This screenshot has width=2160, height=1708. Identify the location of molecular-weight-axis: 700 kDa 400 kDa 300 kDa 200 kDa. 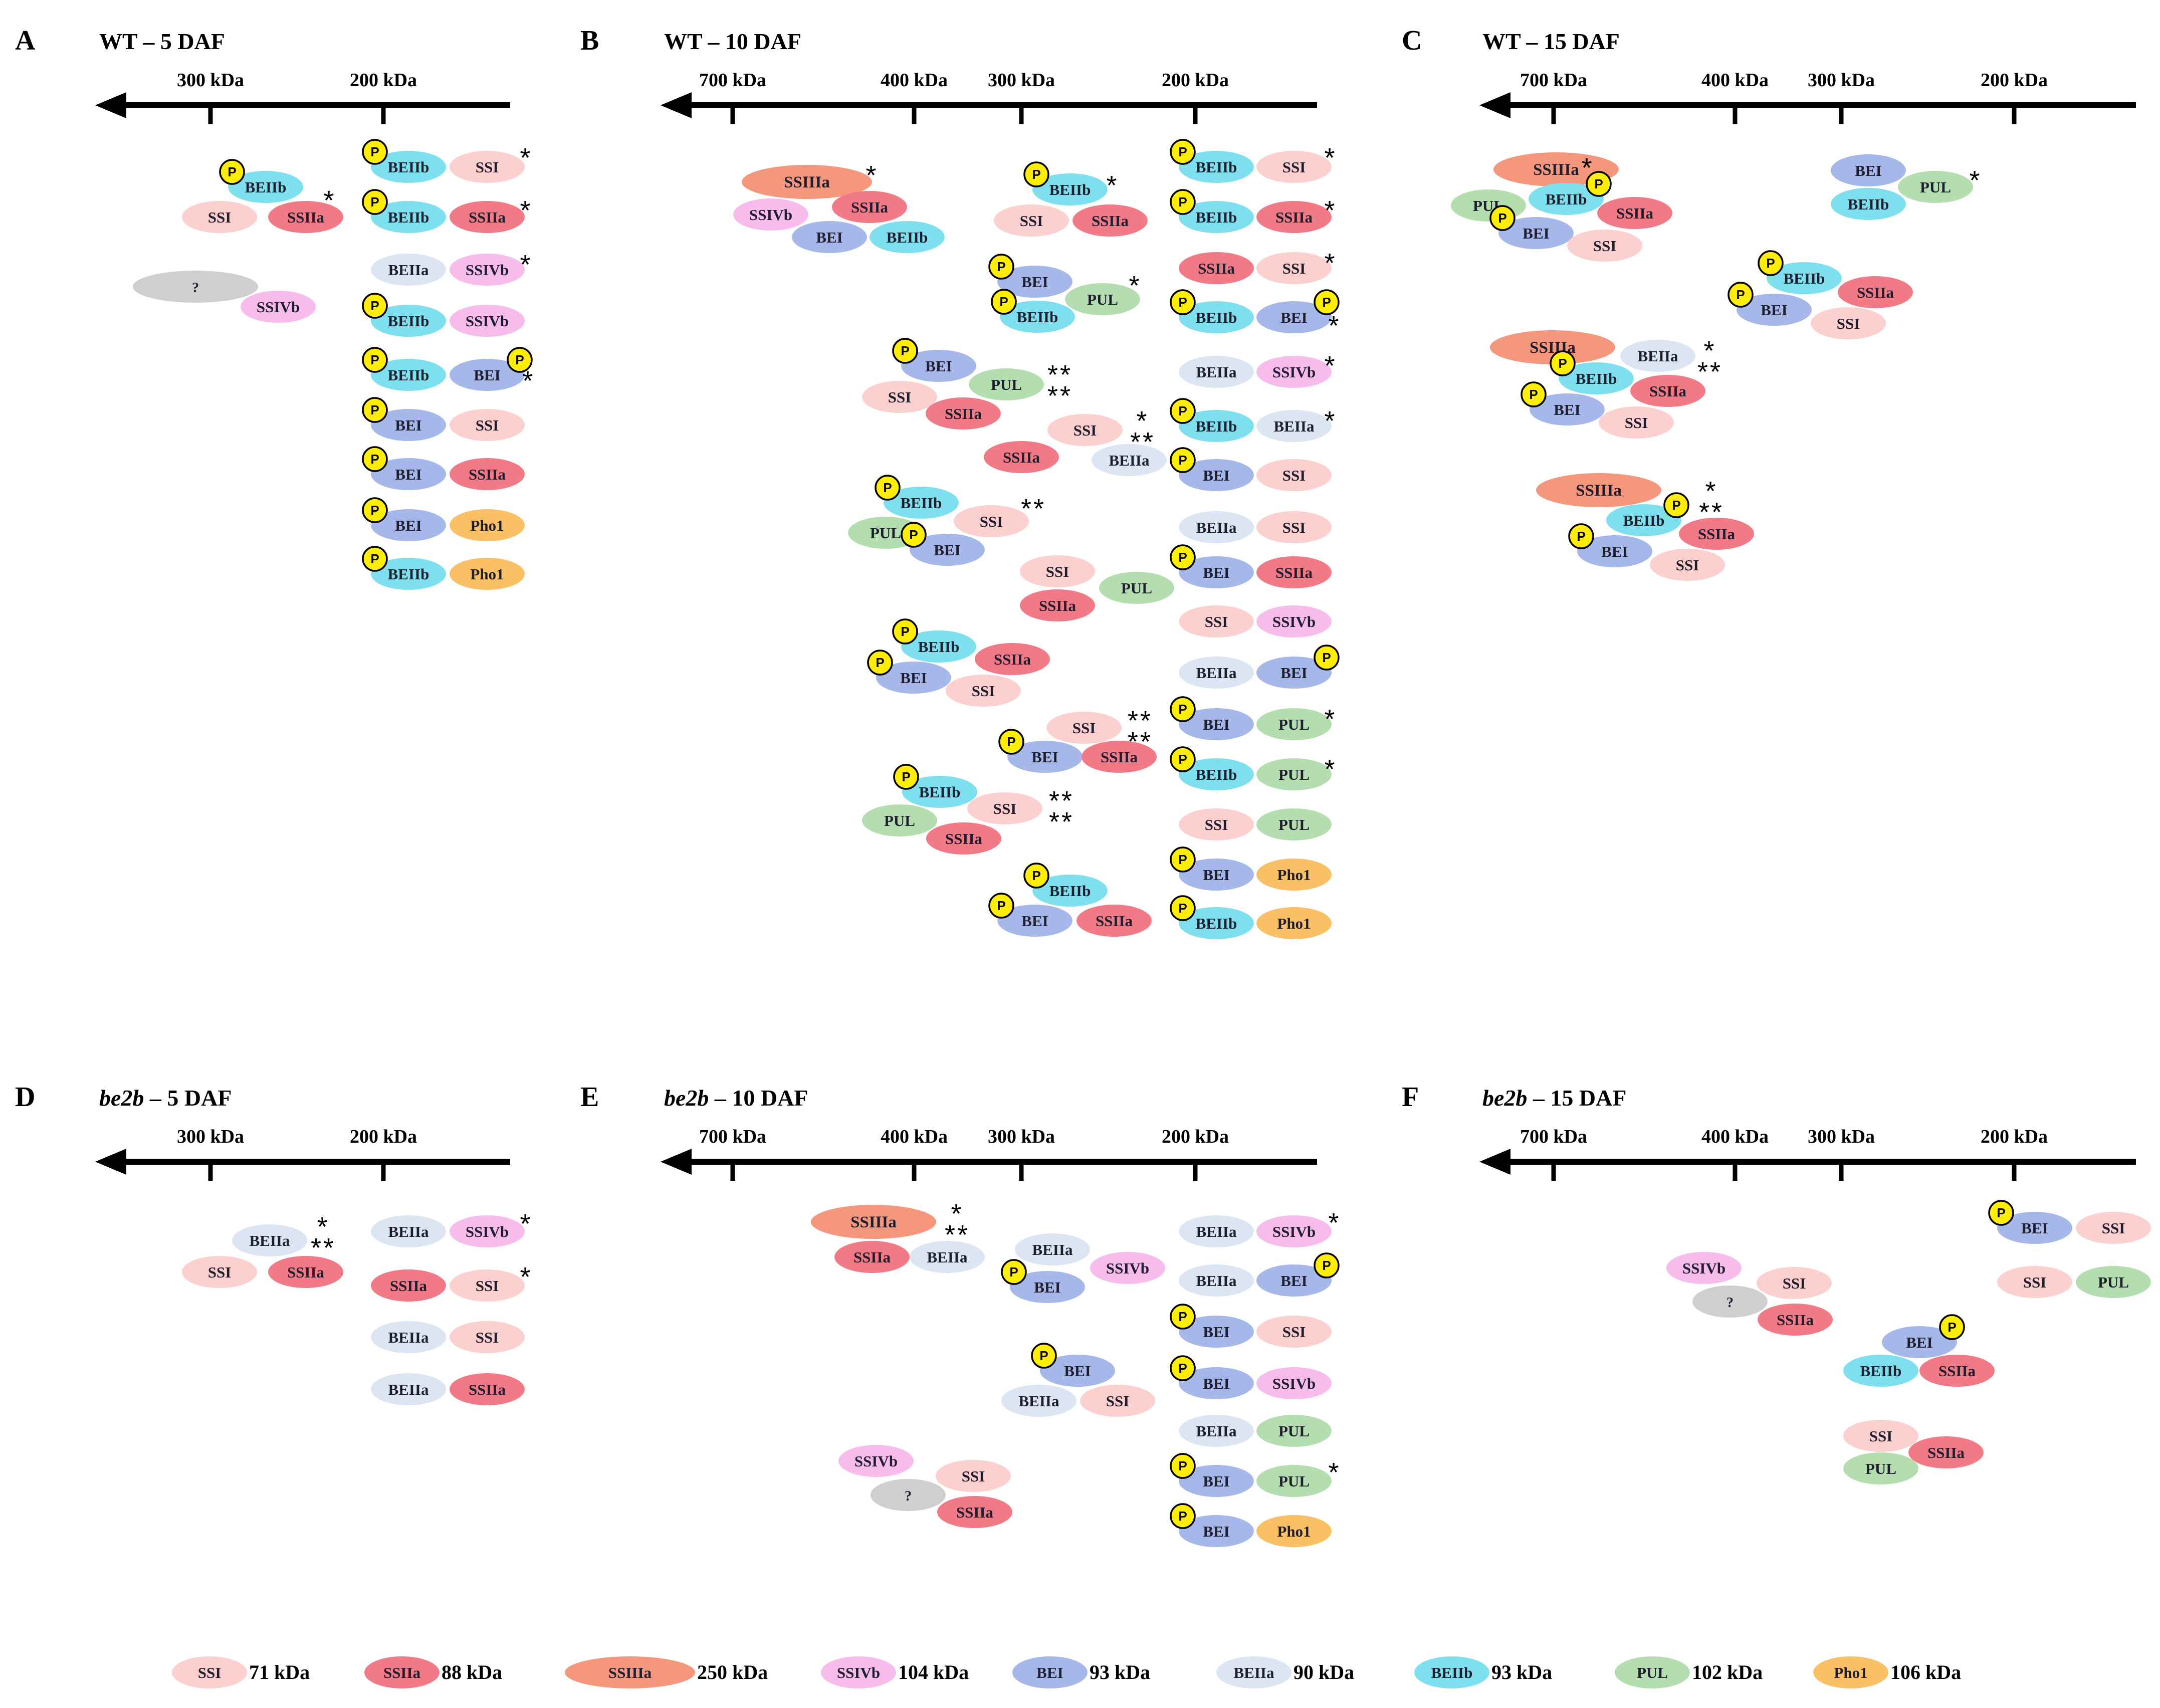
(1807, 97).